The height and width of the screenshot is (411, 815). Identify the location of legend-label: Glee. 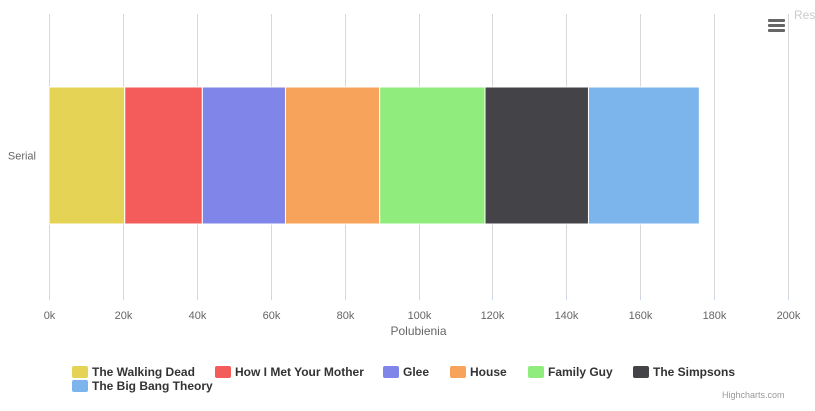
(416, 372).